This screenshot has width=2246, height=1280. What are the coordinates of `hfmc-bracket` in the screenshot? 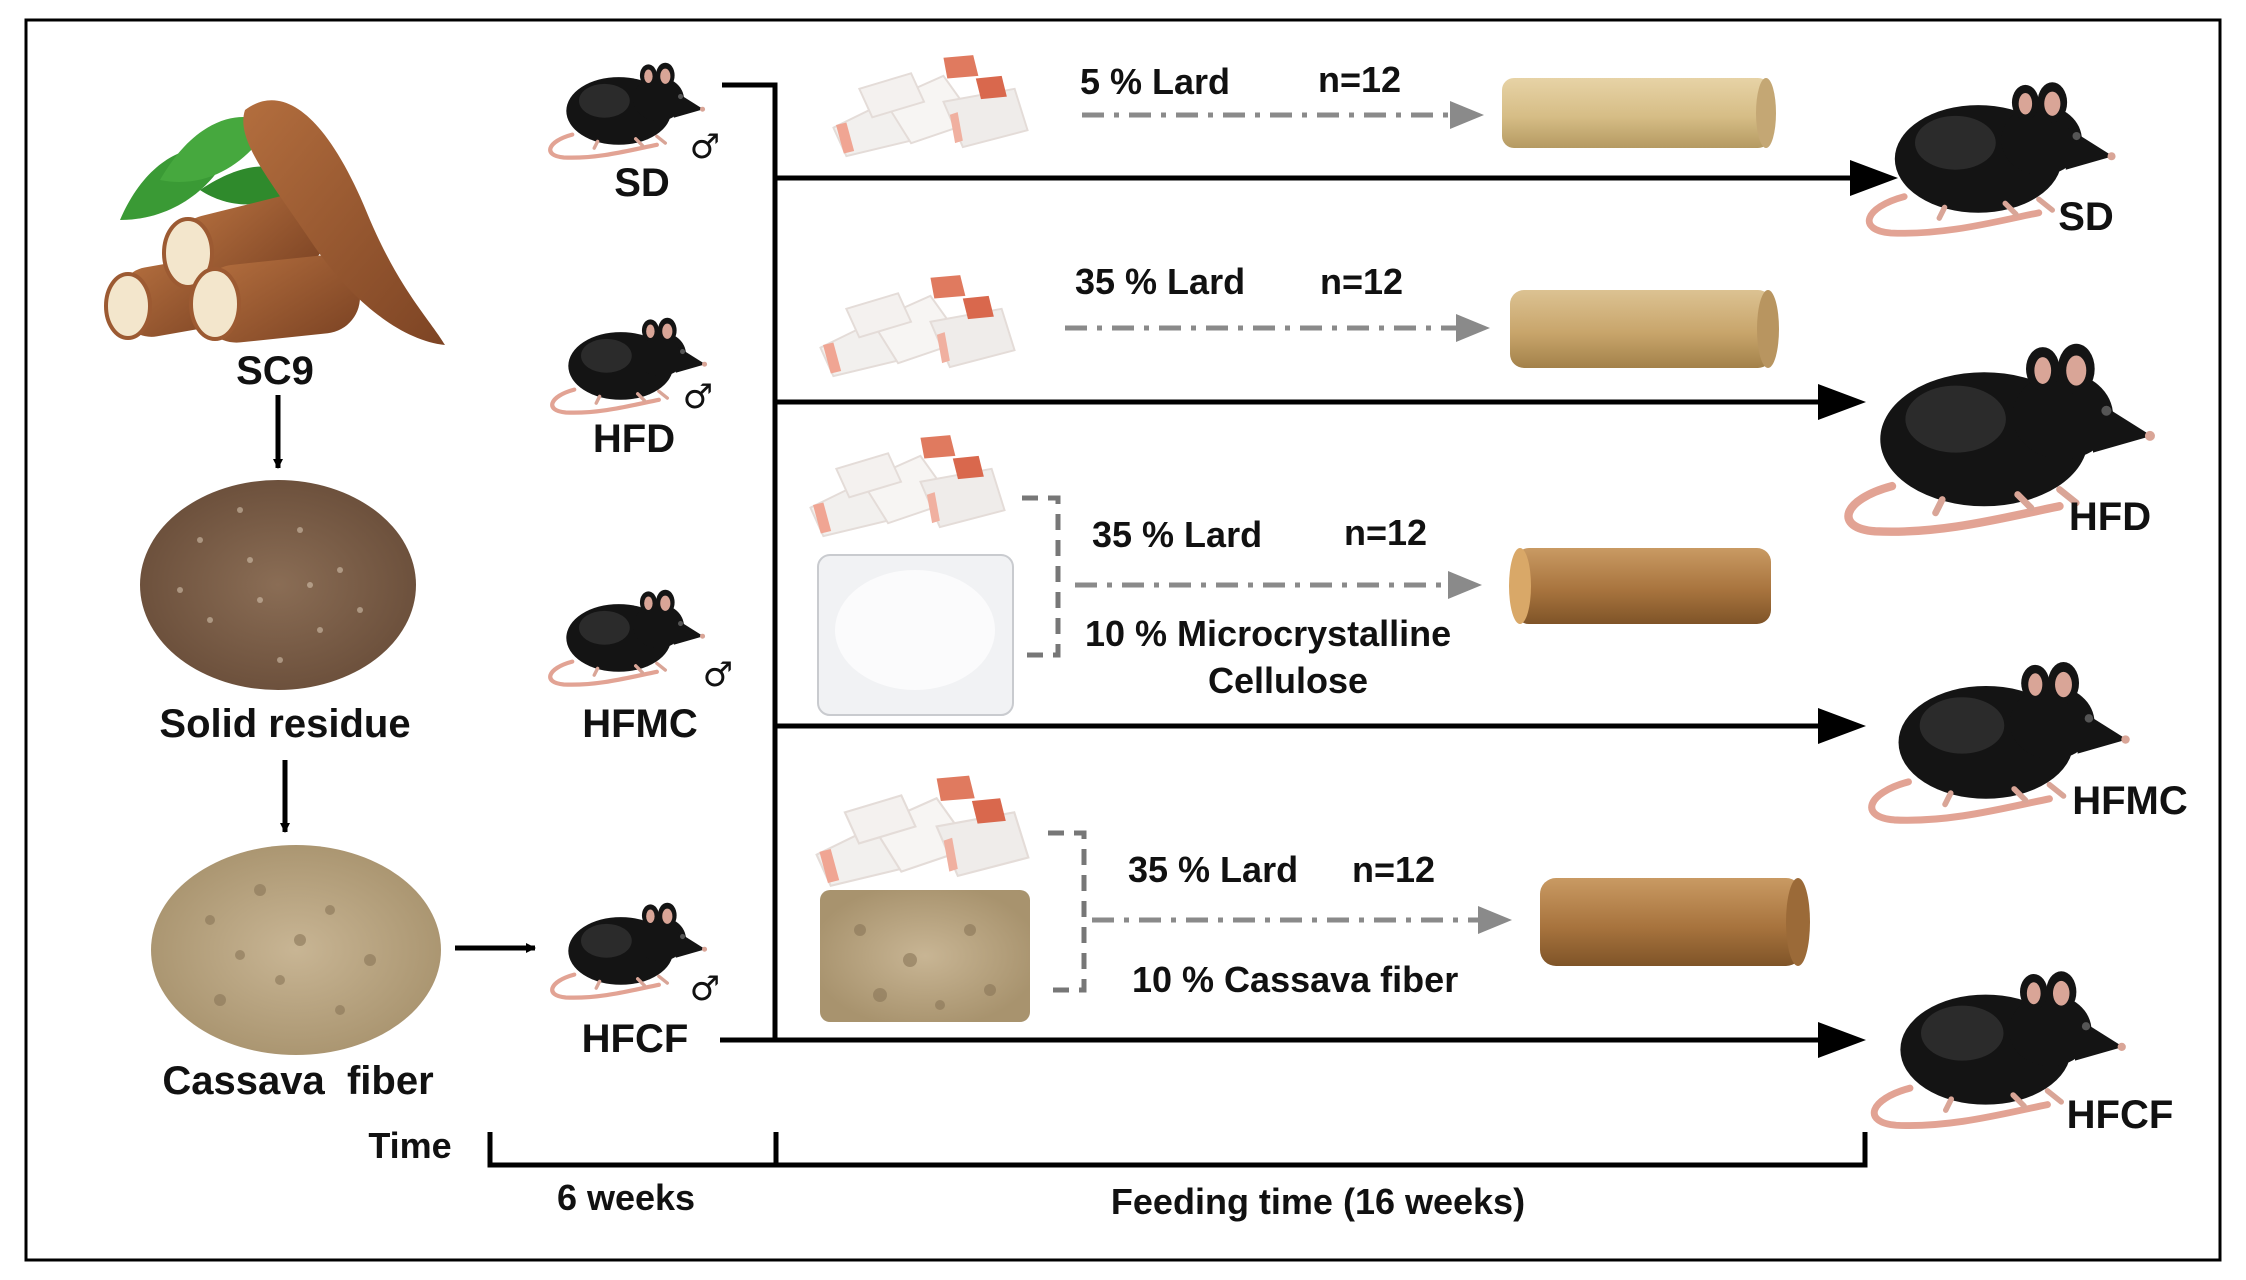 It's located at (1041, 576).